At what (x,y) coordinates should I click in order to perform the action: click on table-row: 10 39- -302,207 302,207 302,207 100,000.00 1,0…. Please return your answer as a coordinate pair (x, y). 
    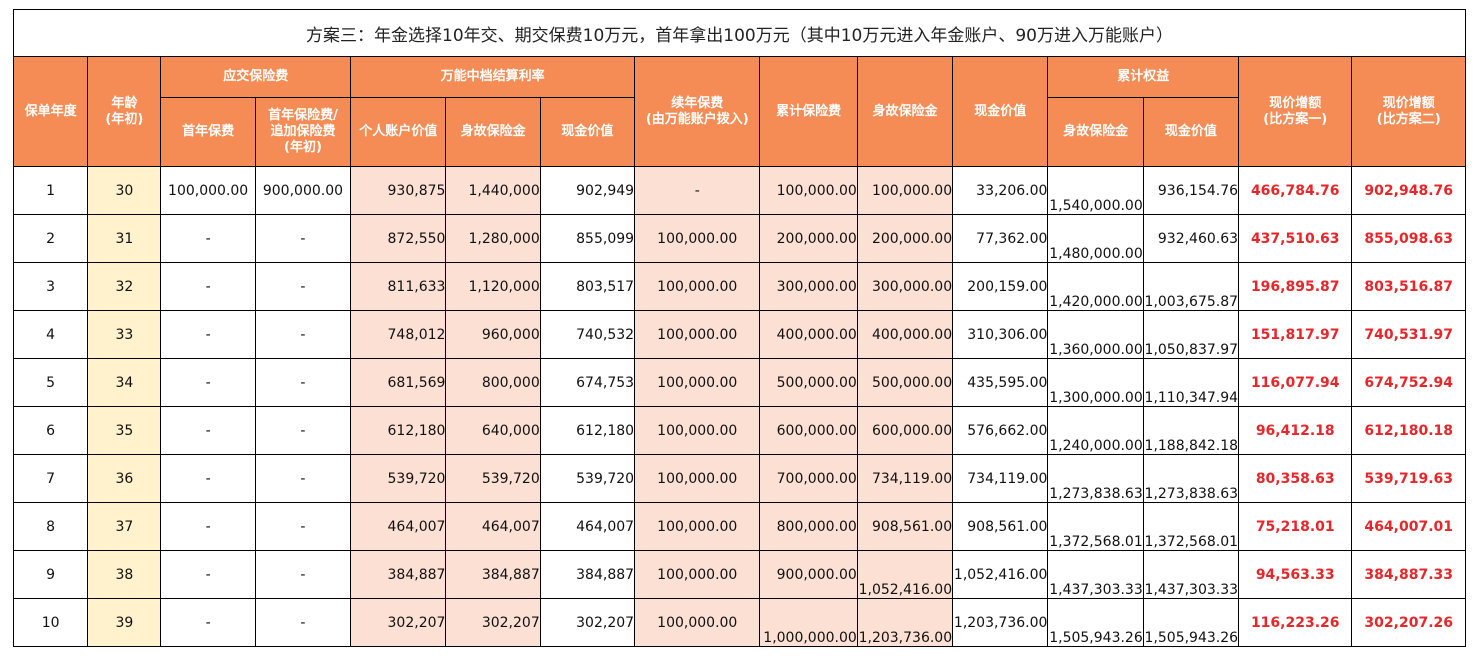
    Looking at the image, I should click on (739, 622).